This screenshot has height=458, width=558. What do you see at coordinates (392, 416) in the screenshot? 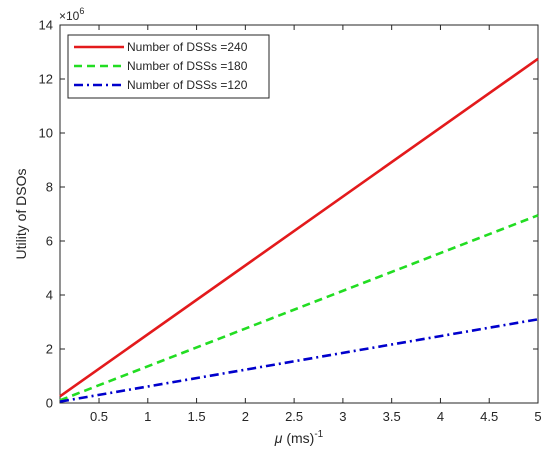
I see `x-tick-label: 3.5` at bounding box center [392, 416].